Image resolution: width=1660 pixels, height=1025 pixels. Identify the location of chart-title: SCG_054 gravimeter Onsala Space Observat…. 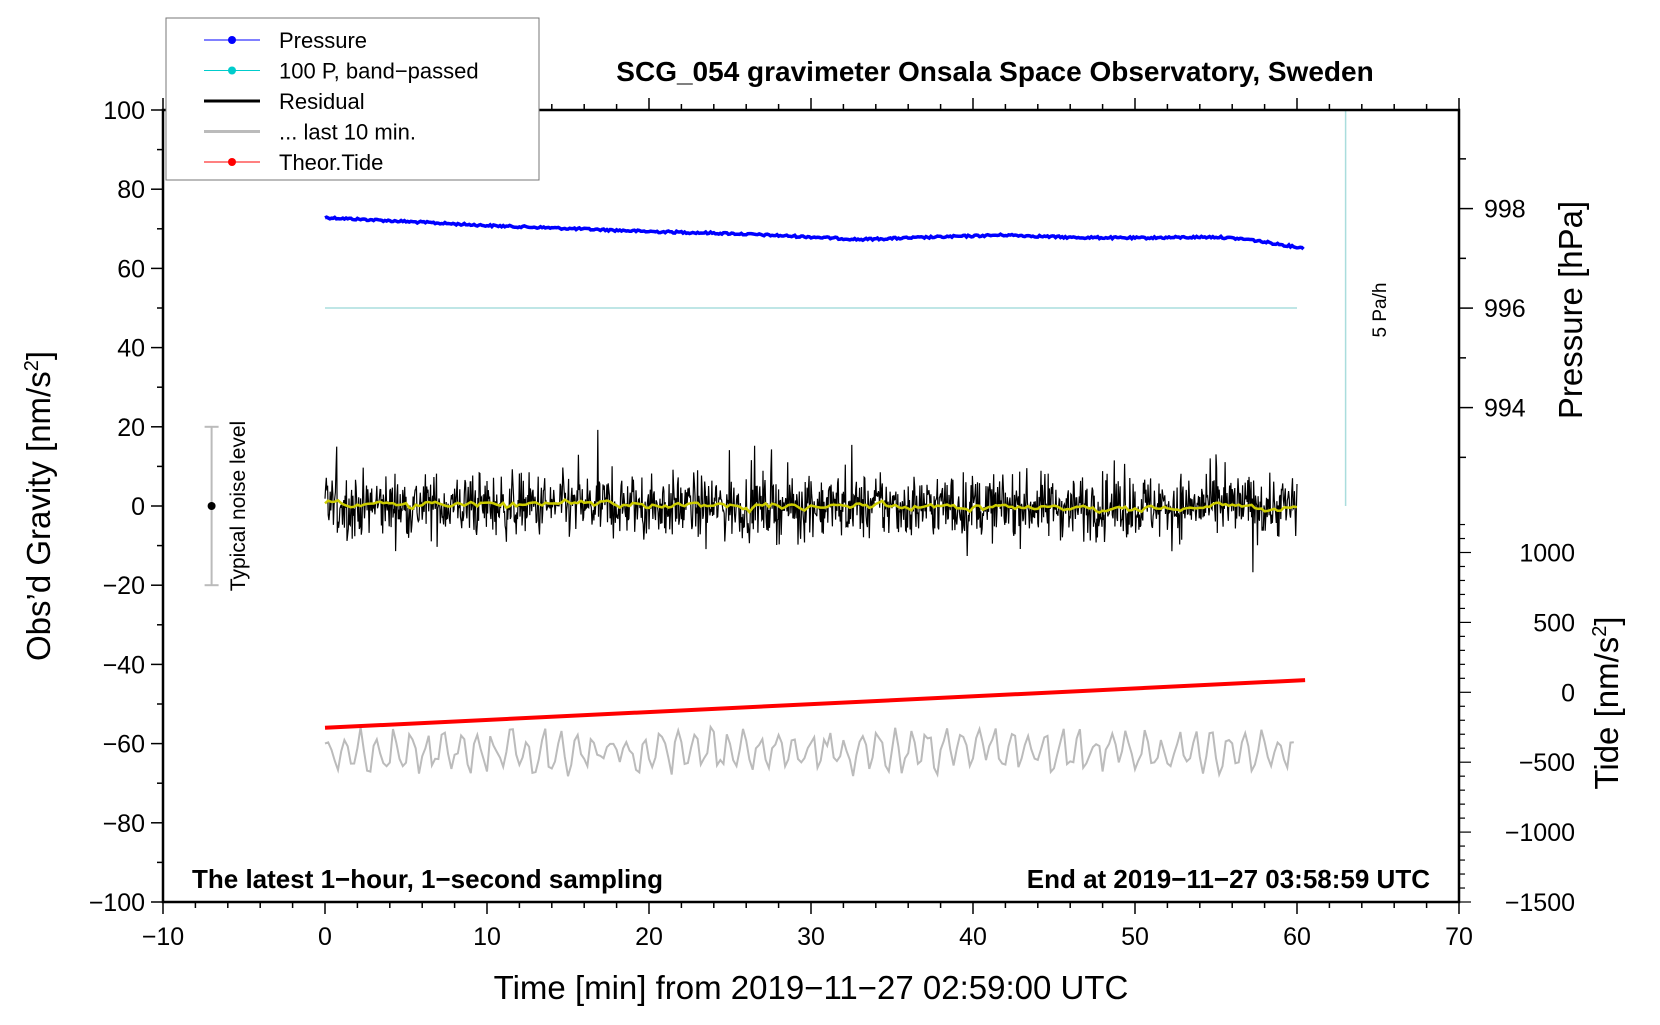
(994, 71).